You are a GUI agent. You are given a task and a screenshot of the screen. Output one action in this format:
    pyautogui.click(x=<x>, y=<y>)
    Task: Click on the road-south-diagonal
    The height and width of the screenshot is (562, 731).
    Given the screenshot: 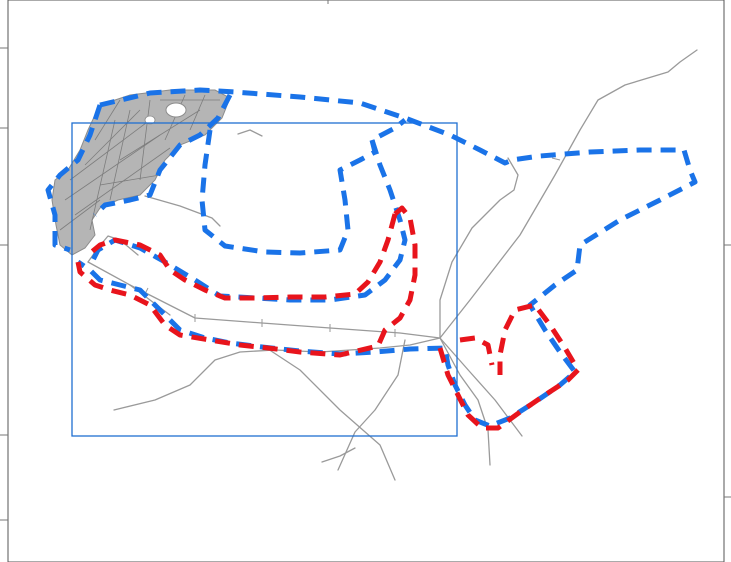 What is the action you would take?
    pyautogui.click(x=328, y=412)
    